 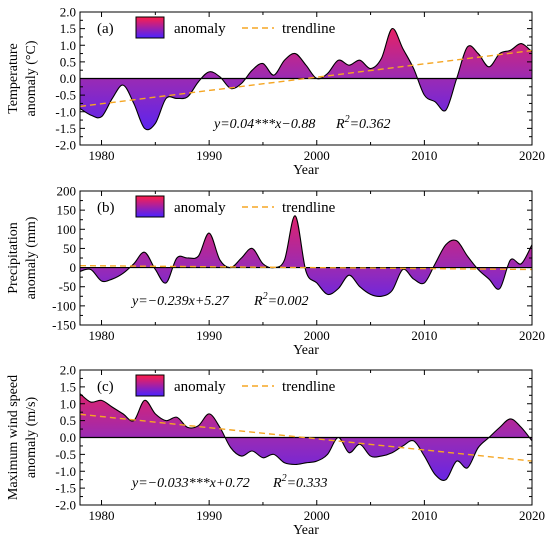 What do you see at coordinates (106, 208) in the screenshot?
I see `panel-label: (b)` at bounding box center [106, 208].